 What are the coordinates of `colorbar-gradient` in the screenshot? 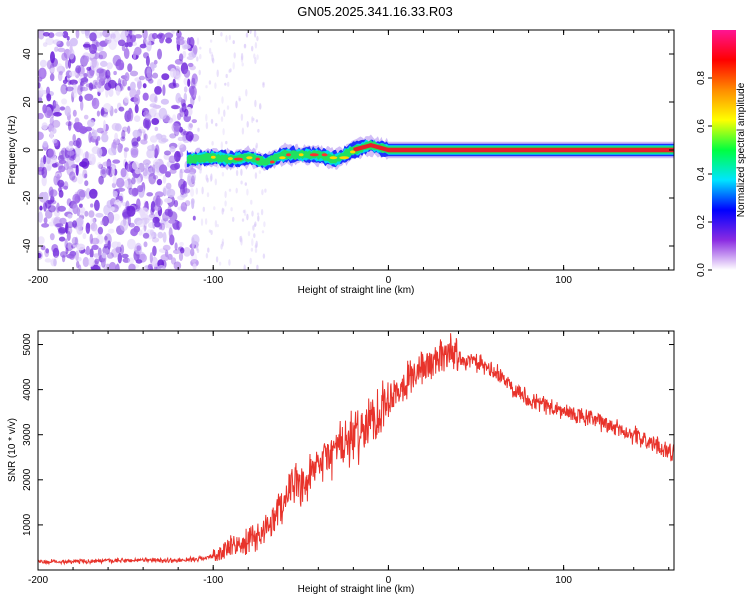 It's located at (724, 150).